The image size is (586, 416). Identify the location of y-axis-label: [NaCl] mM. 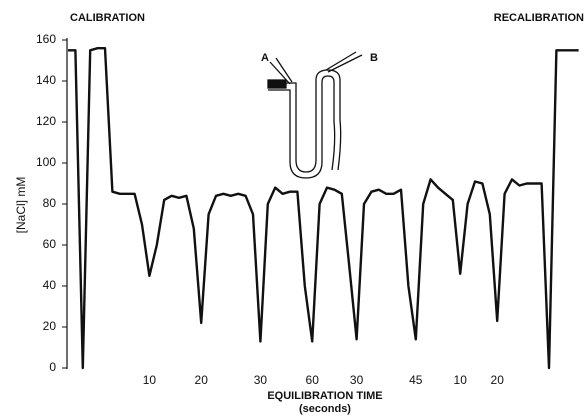
(21, 205).